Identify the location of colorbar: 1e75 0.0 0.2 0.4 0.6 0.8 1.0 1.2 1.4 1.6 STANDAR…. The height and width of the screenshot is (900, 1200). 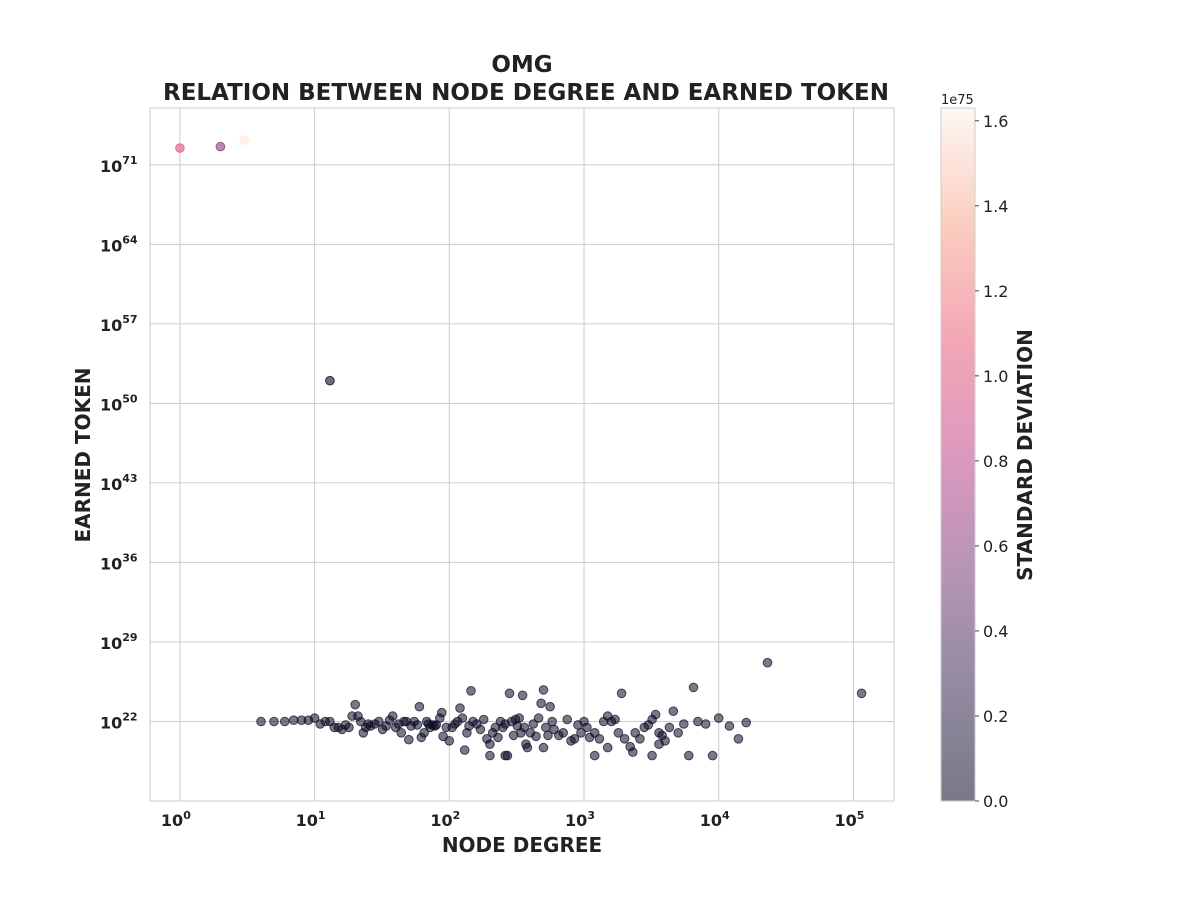
(988, 452).